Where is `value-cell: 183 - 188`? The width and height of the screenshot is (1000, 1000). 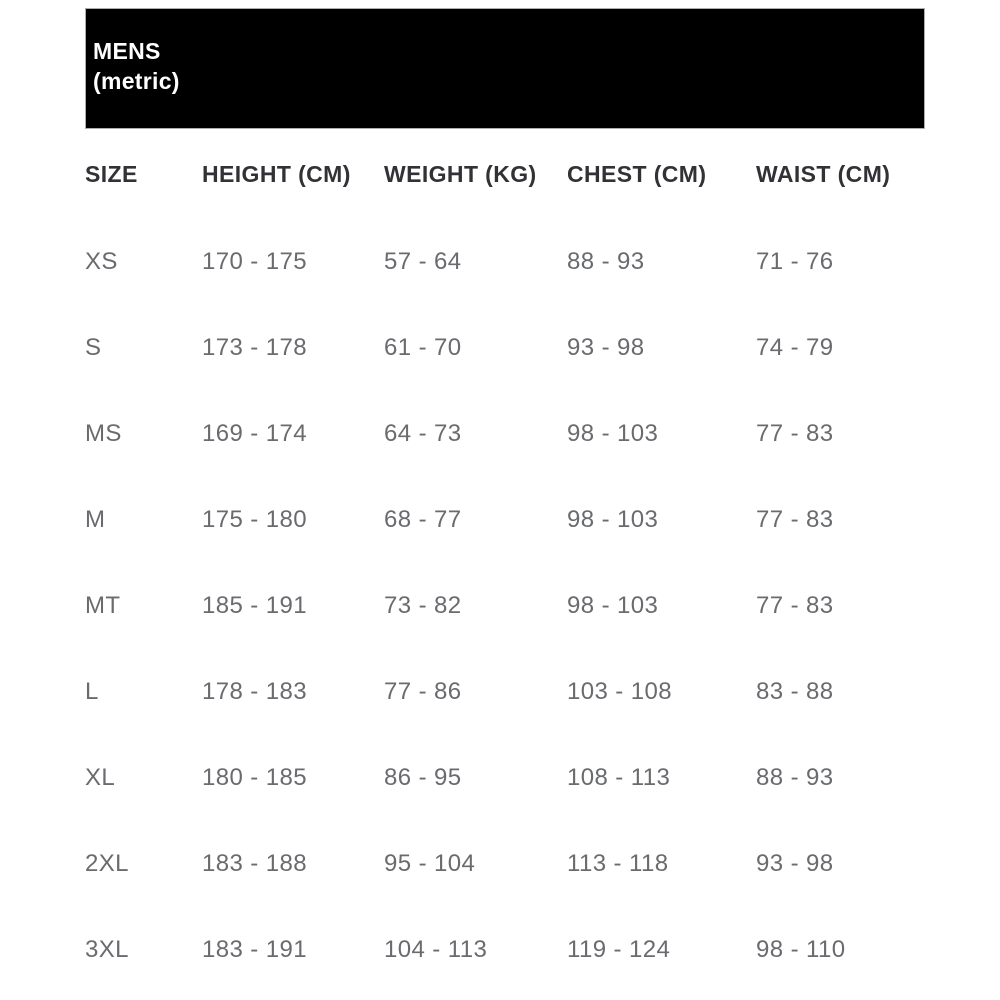 value-cell: 183 - 188 is located at coordinates (255, 863).